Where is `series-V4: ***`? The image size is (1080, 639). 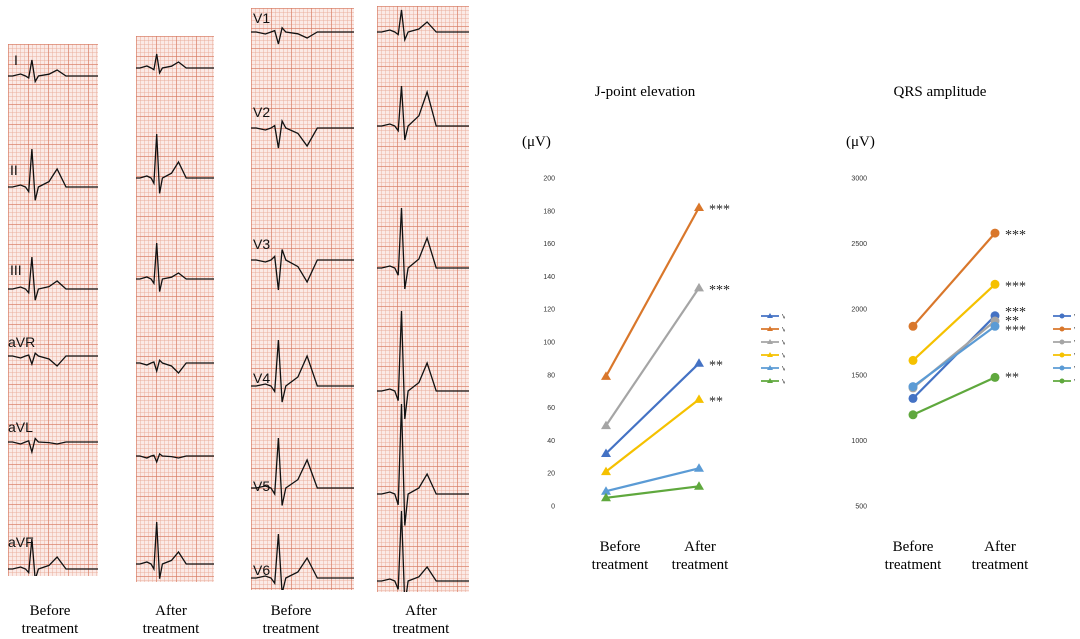 series-V4: *** is located at coordinates (967, 322).